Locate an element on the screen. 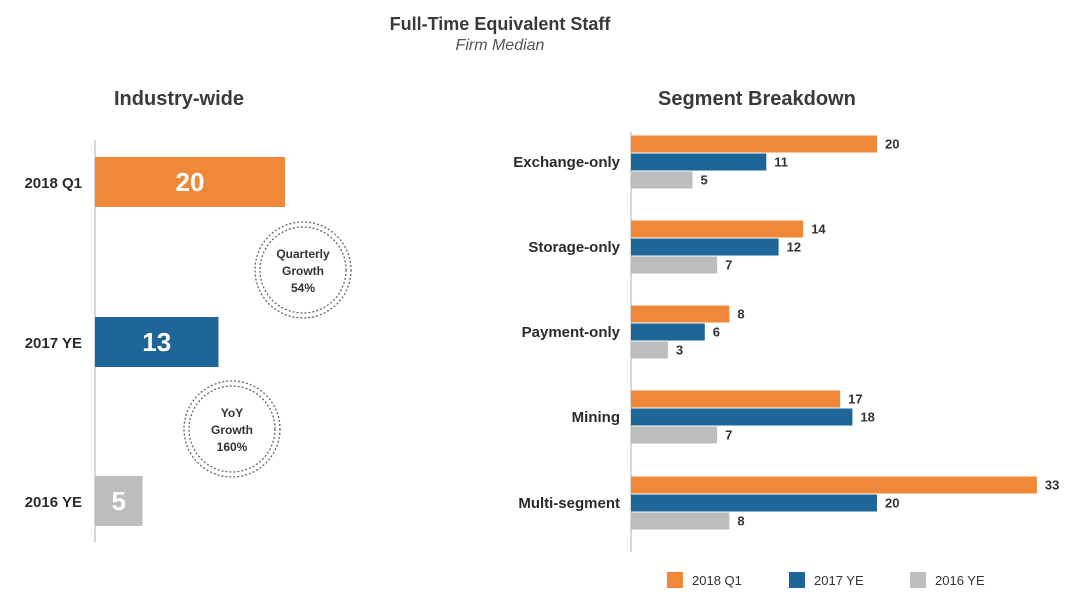  legend-label-2016-ye: 2016 YE is located at coordinates (960, 580).